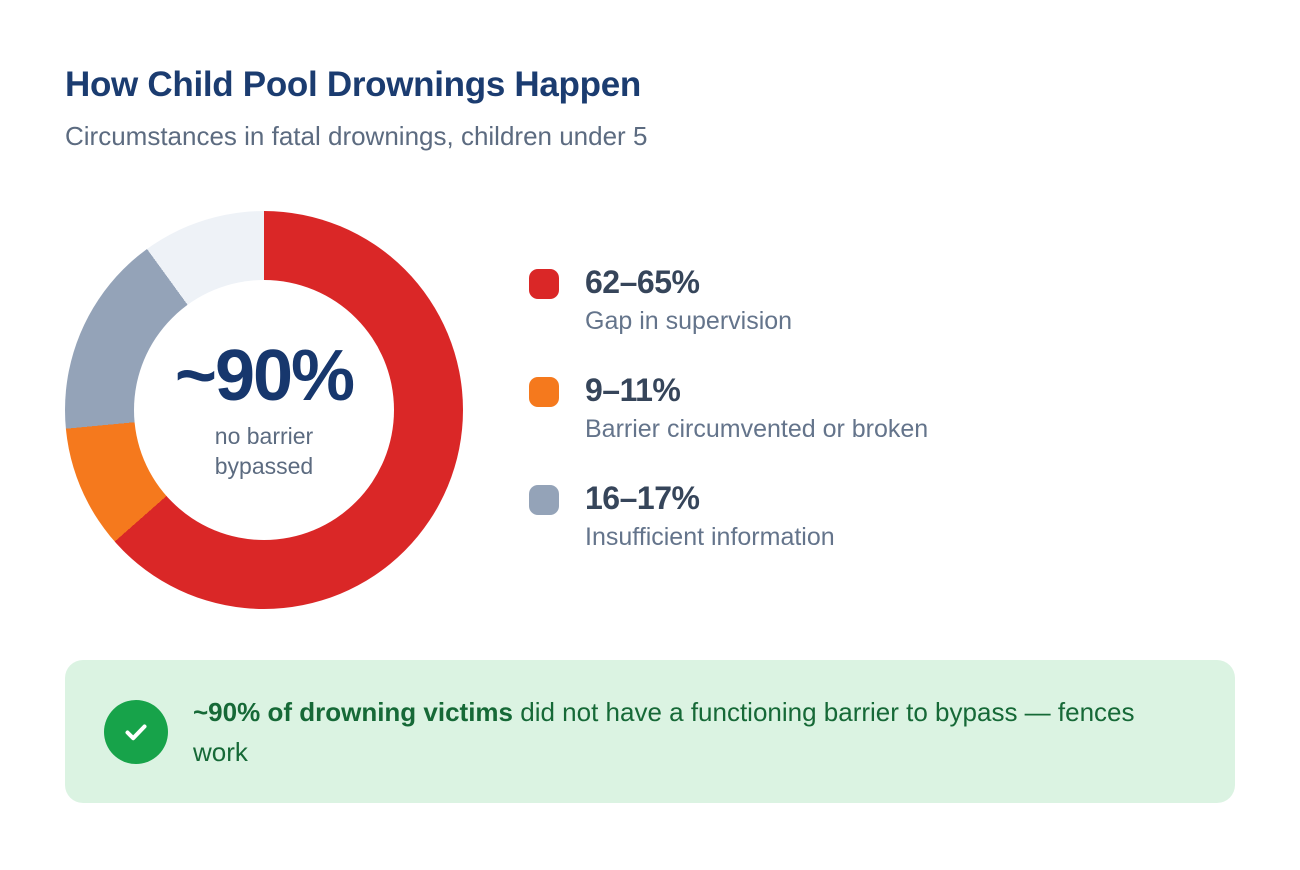 The height and width of the screenshot is (870, 1300). What do you see at coordinates (264, 436) in the screenshot?
I see `donut-center-label-line1: no barrier` at bounding box center [264, 436].